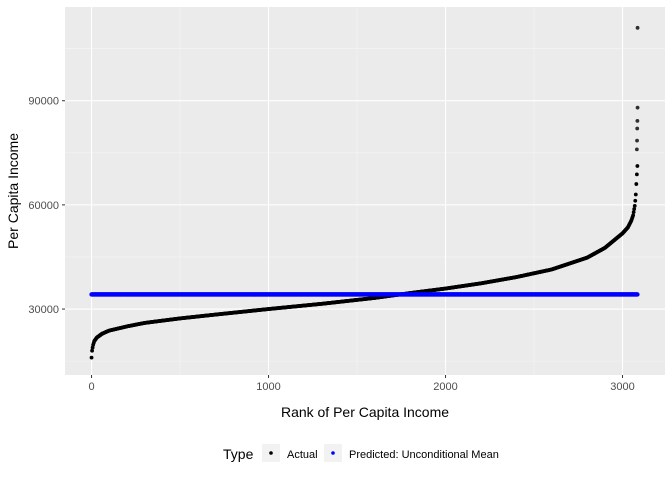 The image size is (672, 480). I want to click on x-tick-label: 2000, so click(445, 387).